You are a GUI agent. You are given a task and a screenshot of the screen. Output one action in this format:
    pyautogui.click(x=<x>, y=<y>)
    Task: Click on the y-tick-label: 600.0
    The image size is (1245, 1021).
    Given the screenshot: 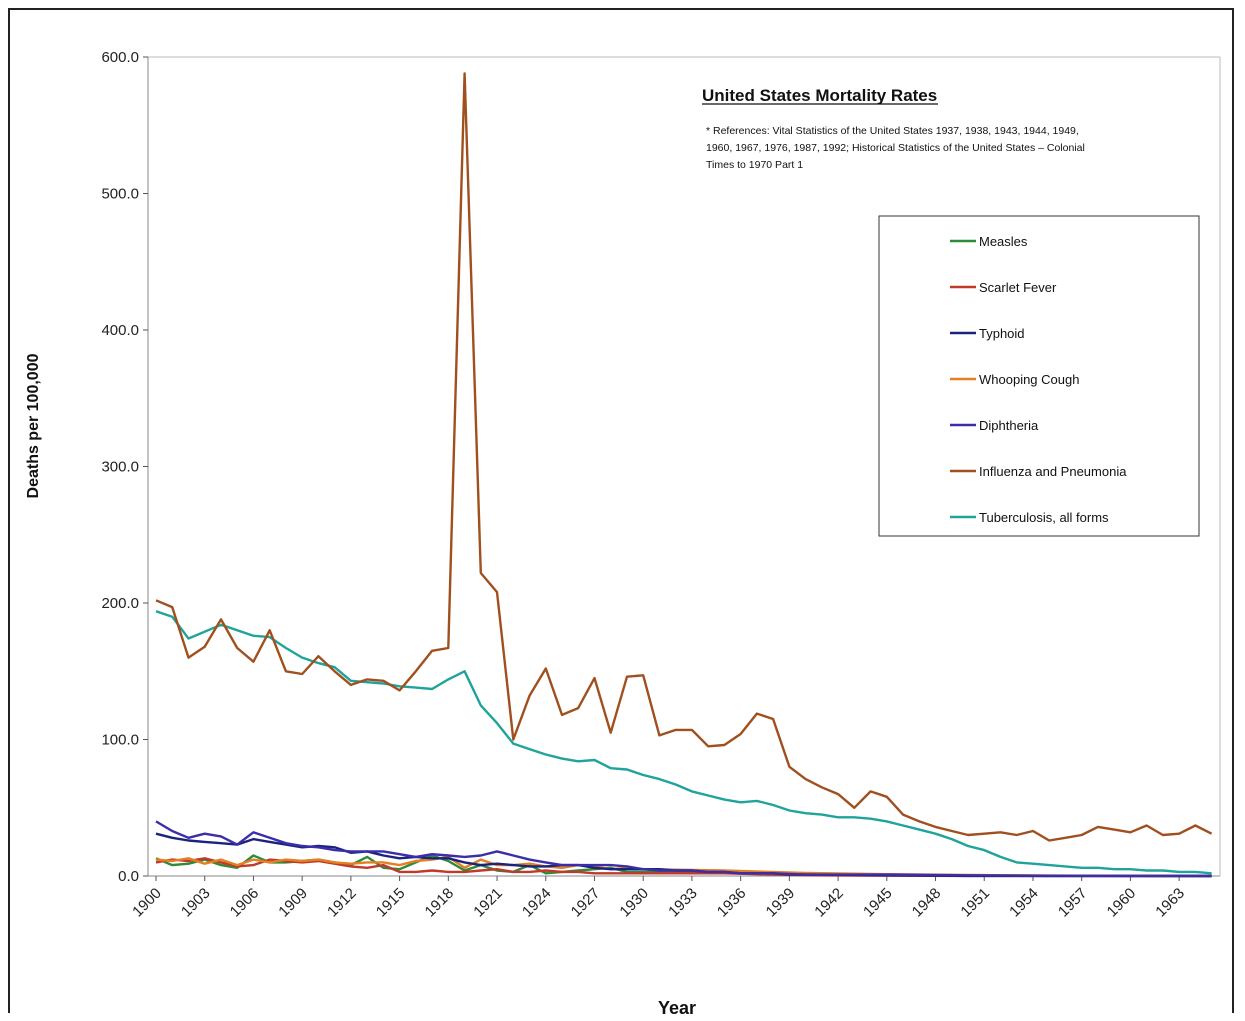 What is the action you would take?
    pyautogui.click(x=120, y=57)
    